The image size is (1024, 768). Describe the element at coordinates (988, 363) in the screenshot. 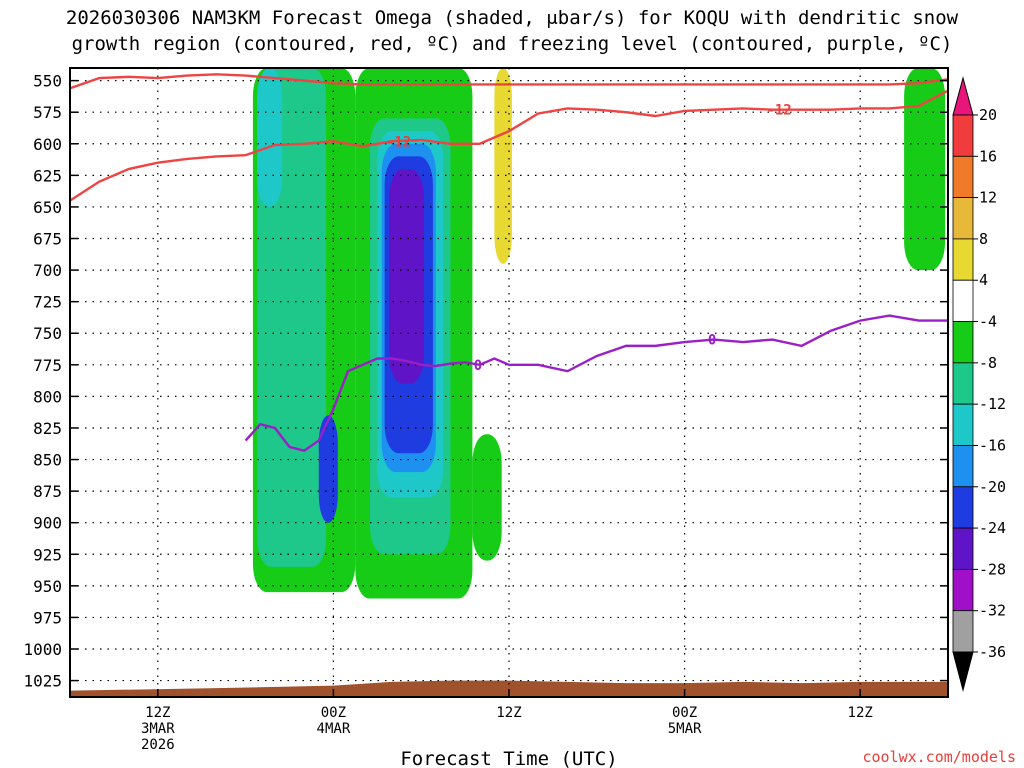

I see `colorbar-tick-label: -8` at that location.